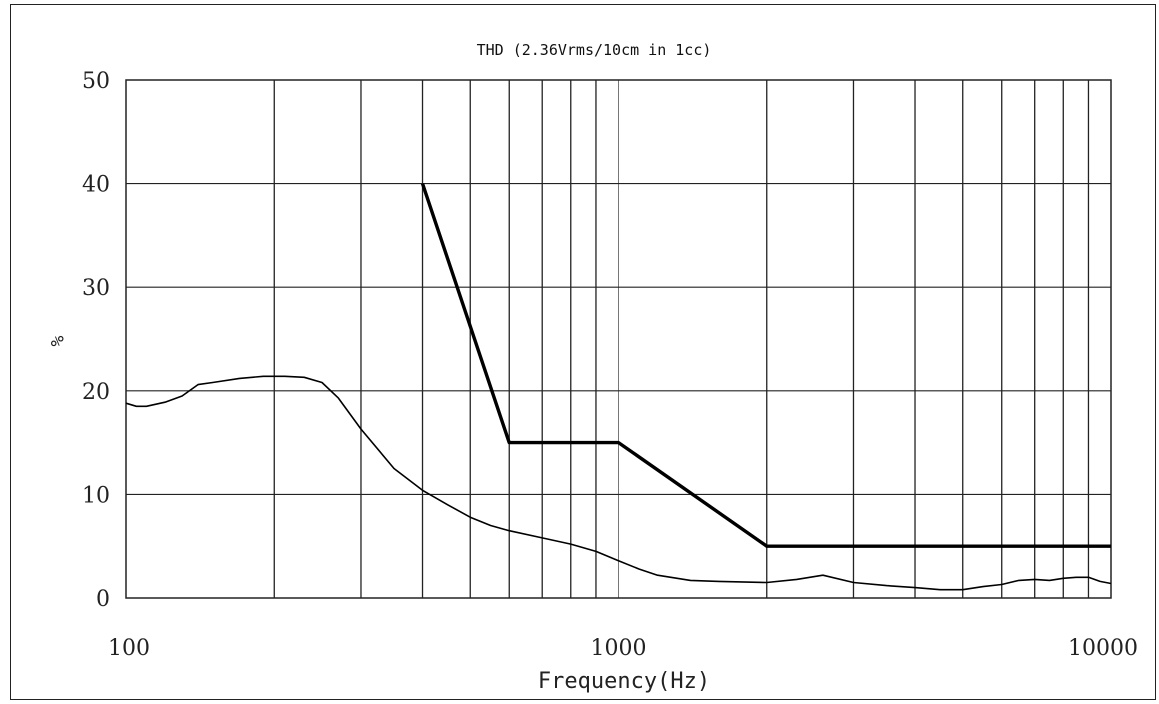 This screenshot has width=1159, height=704. What do you see at coordinates (56, 341) in the screenshot?
I see `y-axis-label: %` at bounding box center [56, 341].